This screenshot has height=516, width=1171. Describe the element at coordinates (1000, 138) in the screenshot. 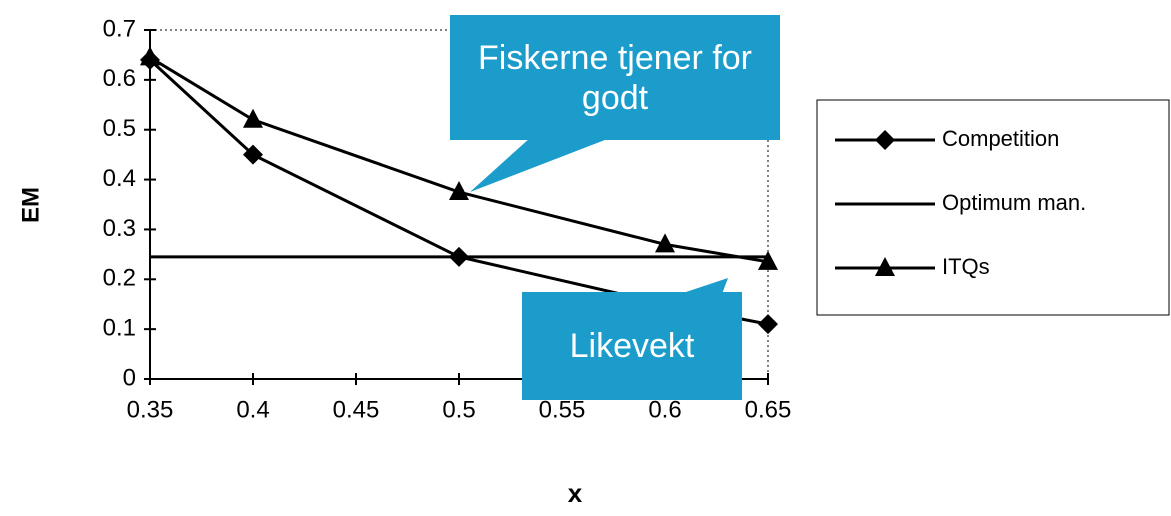

I see `legend-label: Competition` at that location.